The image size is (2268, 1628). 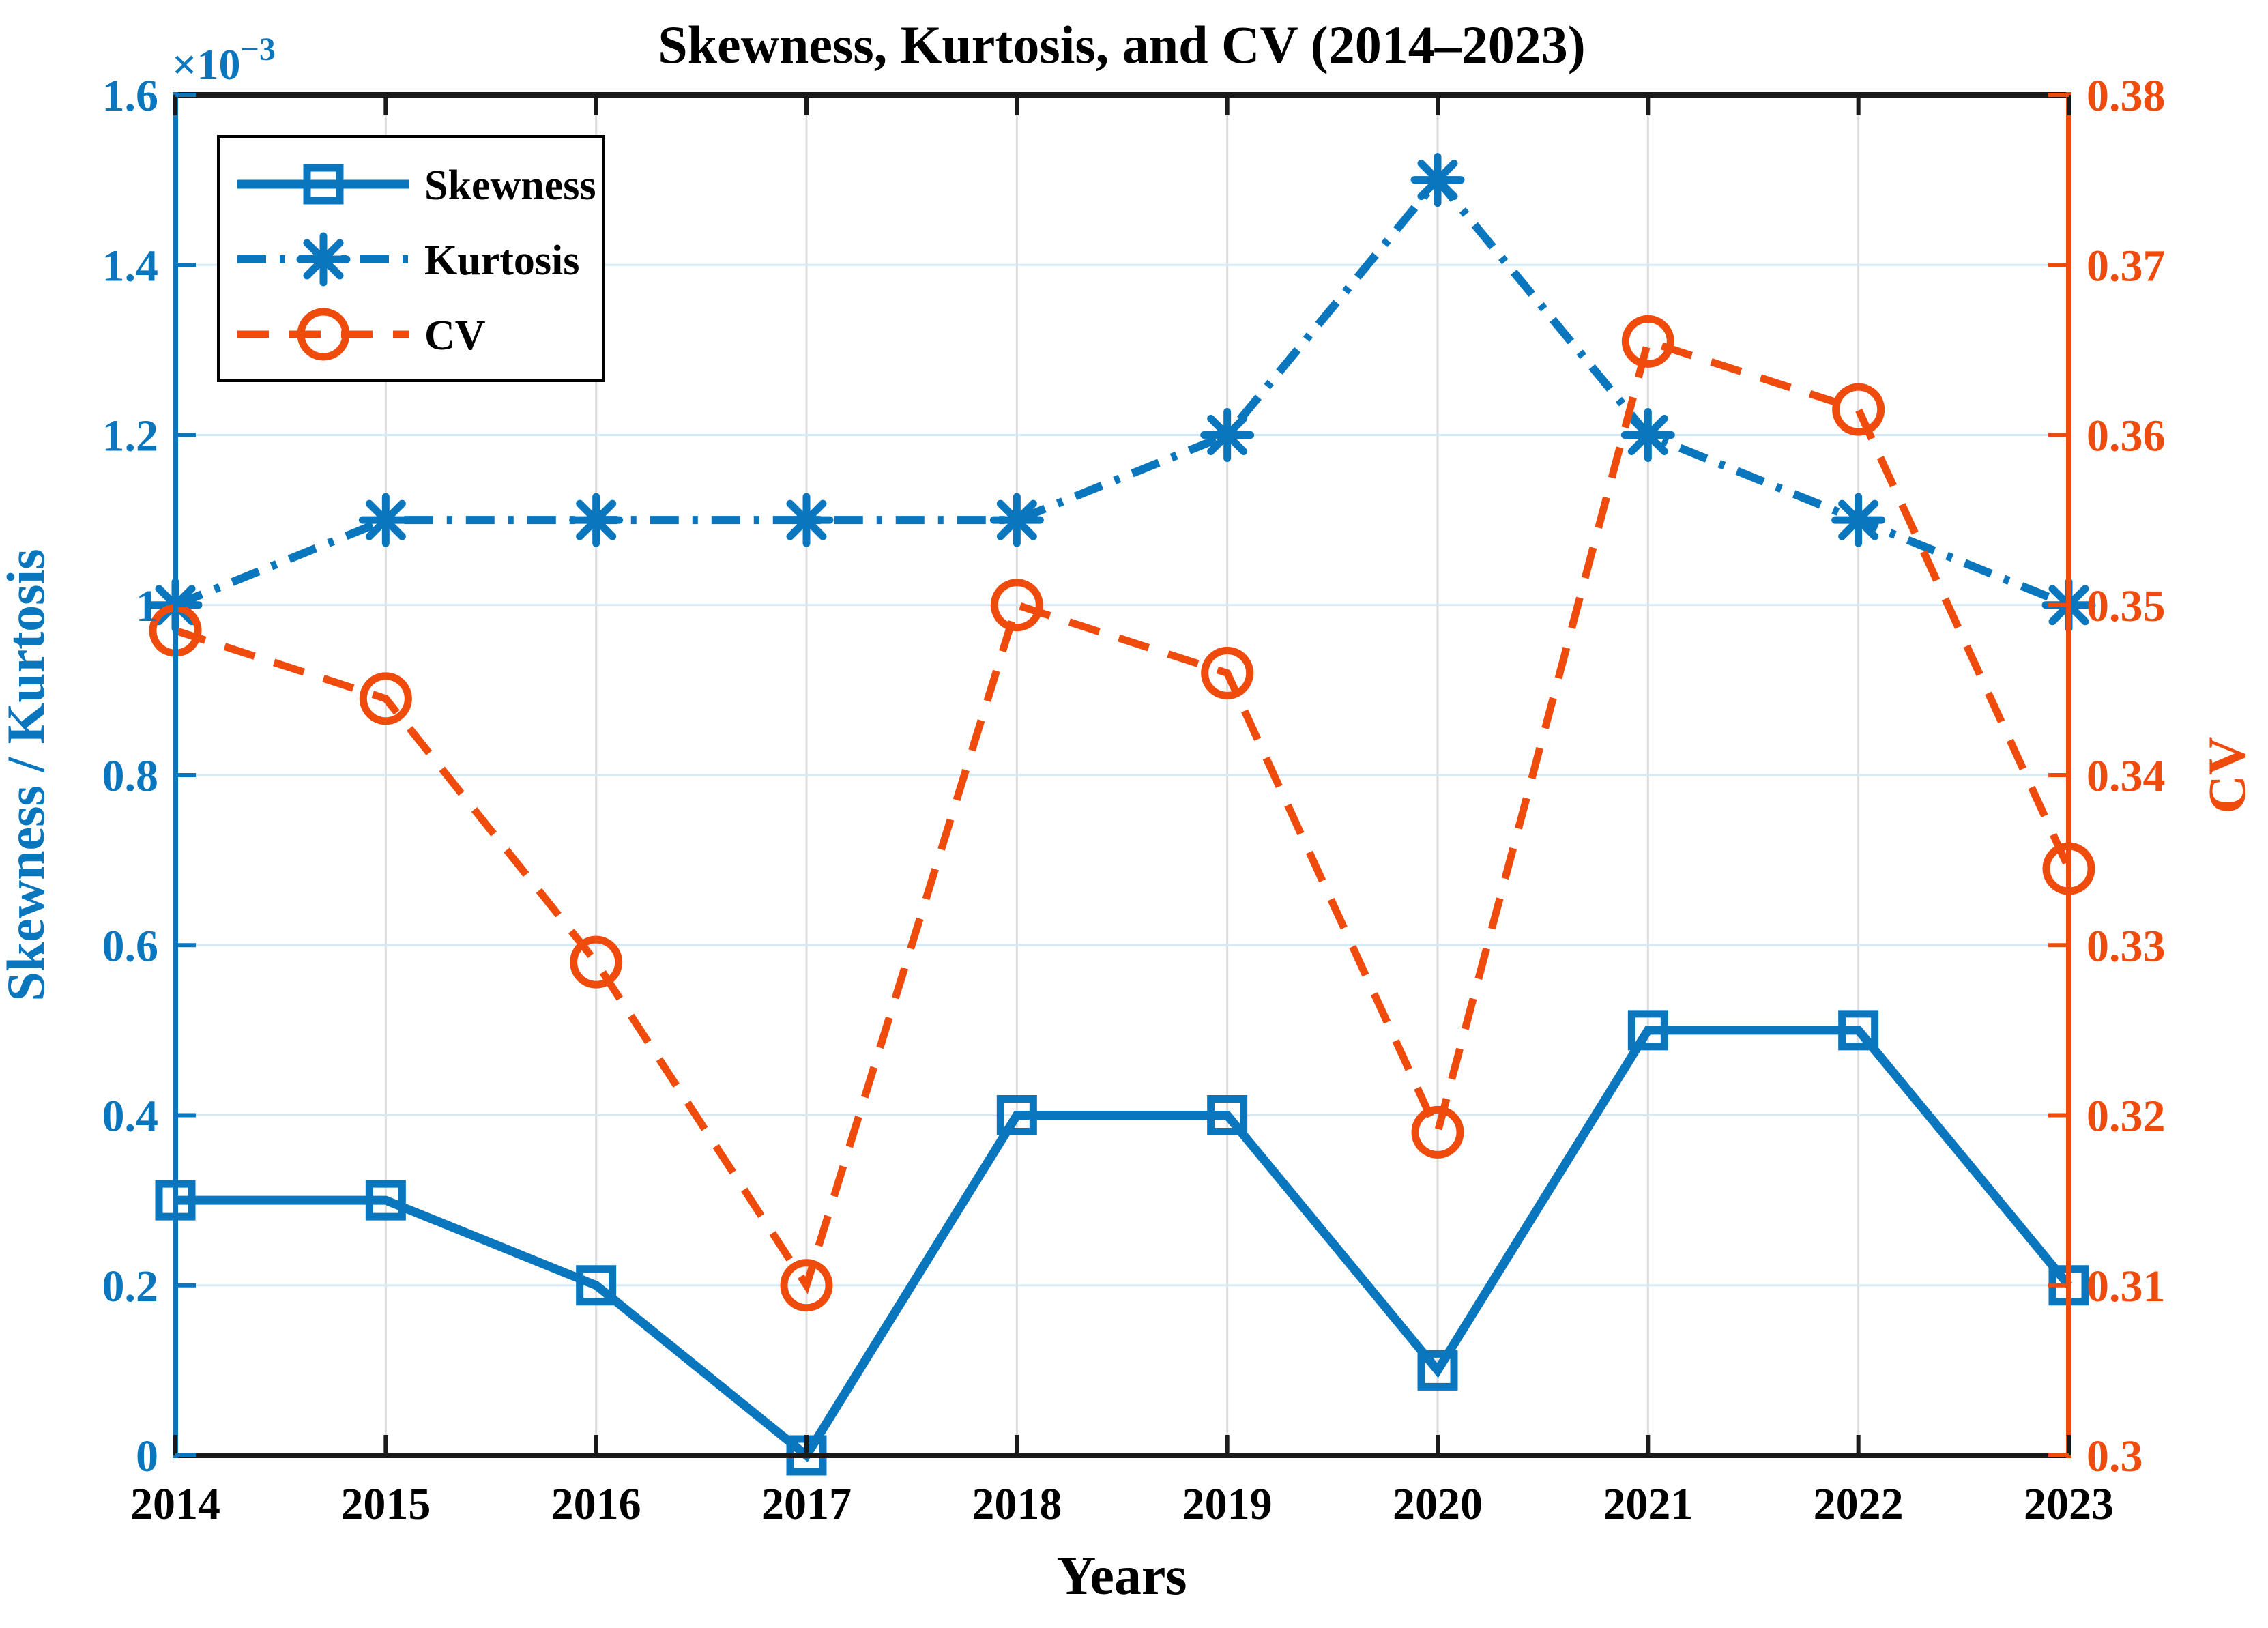 What do you see at coordinates (2126, 776) in the screenshot?
I see `y-right-tick-label: 0.34` at bounding box center [2126, 776].